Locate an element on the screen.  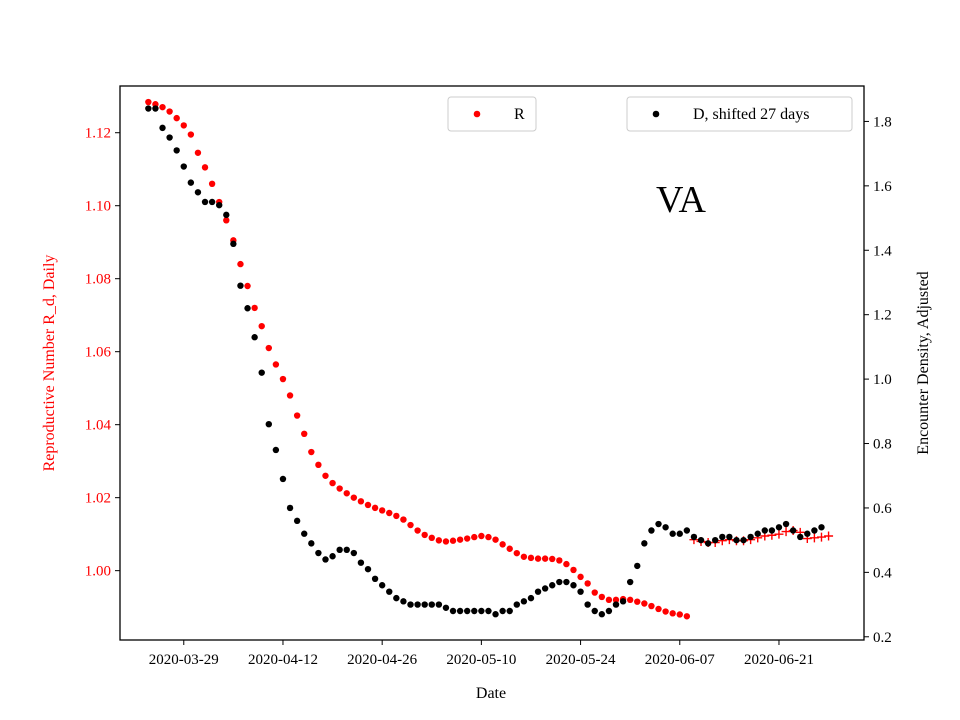
legend-r-label: R is located at coordinates (519, 114).